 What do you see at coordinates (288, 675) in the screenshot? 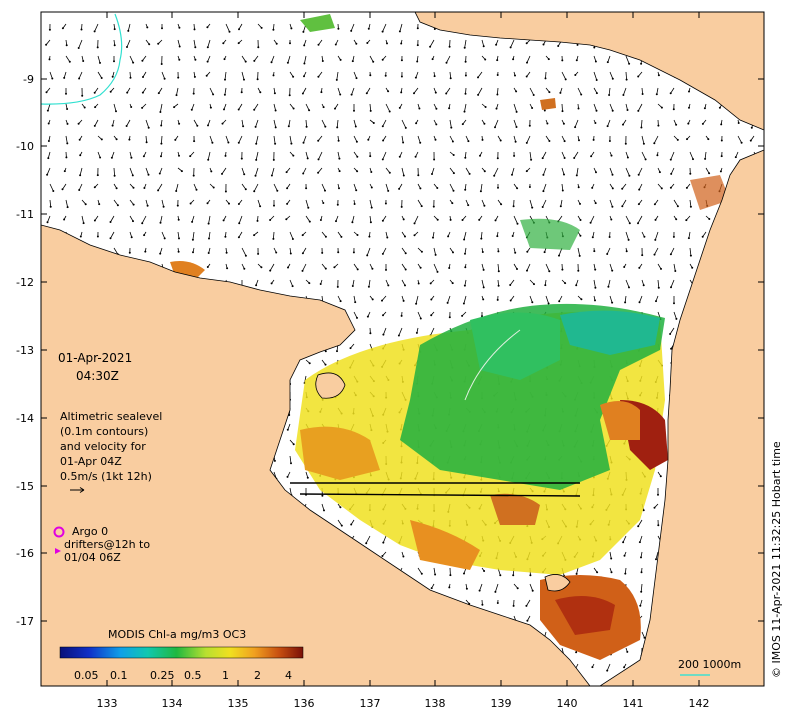
I see `colorbar-label: 4` at bounding box center [288, 675].